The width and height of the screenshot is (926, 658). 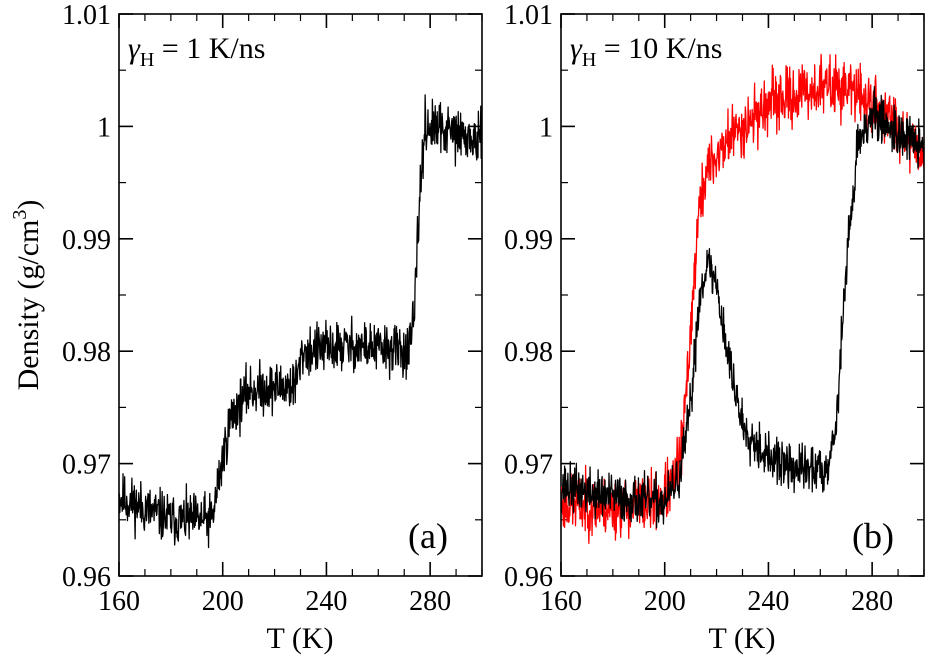 I want to click on y-axis-label: Density (g/cm3), so click(x=27, y=295).